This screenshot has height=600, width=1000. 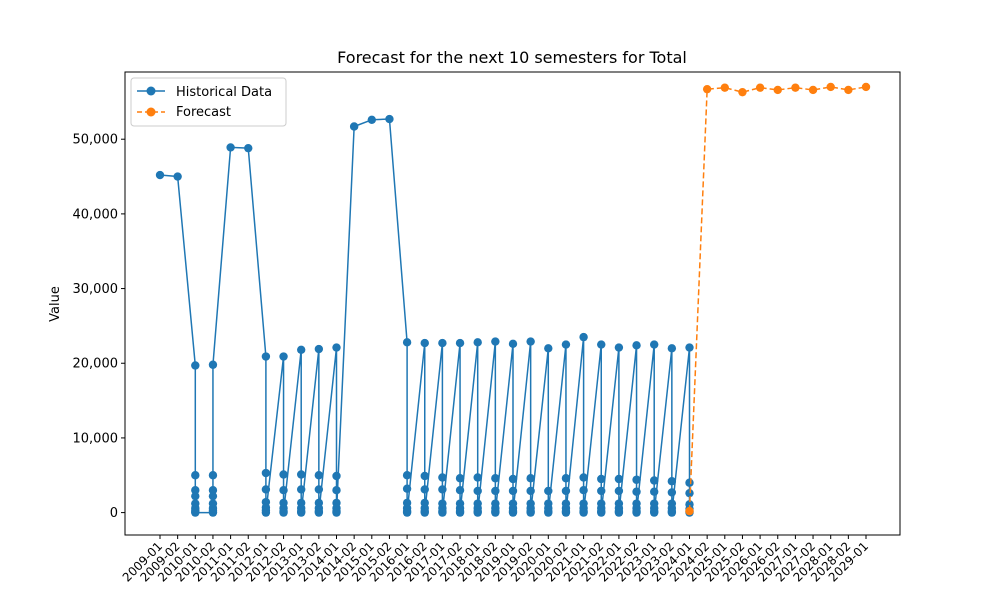 What do you see at coordinates (96, 364) in the screenshot?
I see `y-tick-label: 20,000` at bounding box center [96, 364].